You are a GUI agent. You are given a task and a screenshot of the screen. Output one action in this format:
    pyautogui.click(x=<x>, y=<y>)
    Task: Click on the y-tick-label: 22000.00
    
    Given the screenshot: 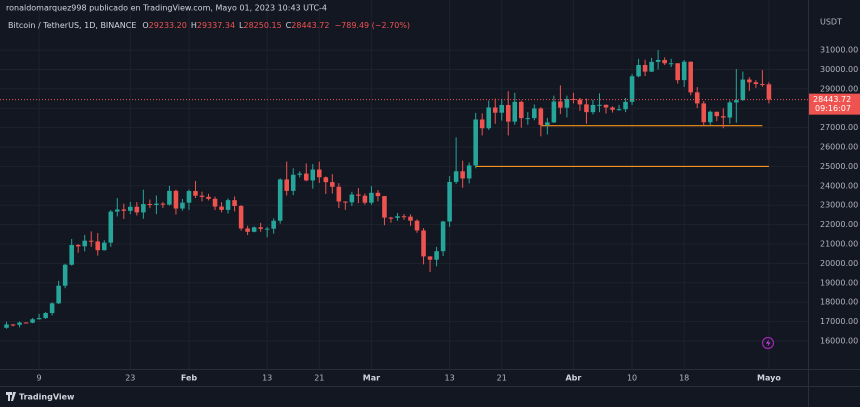 What is the action you would take?
    pyautogui.click(x=839, y=224)
    